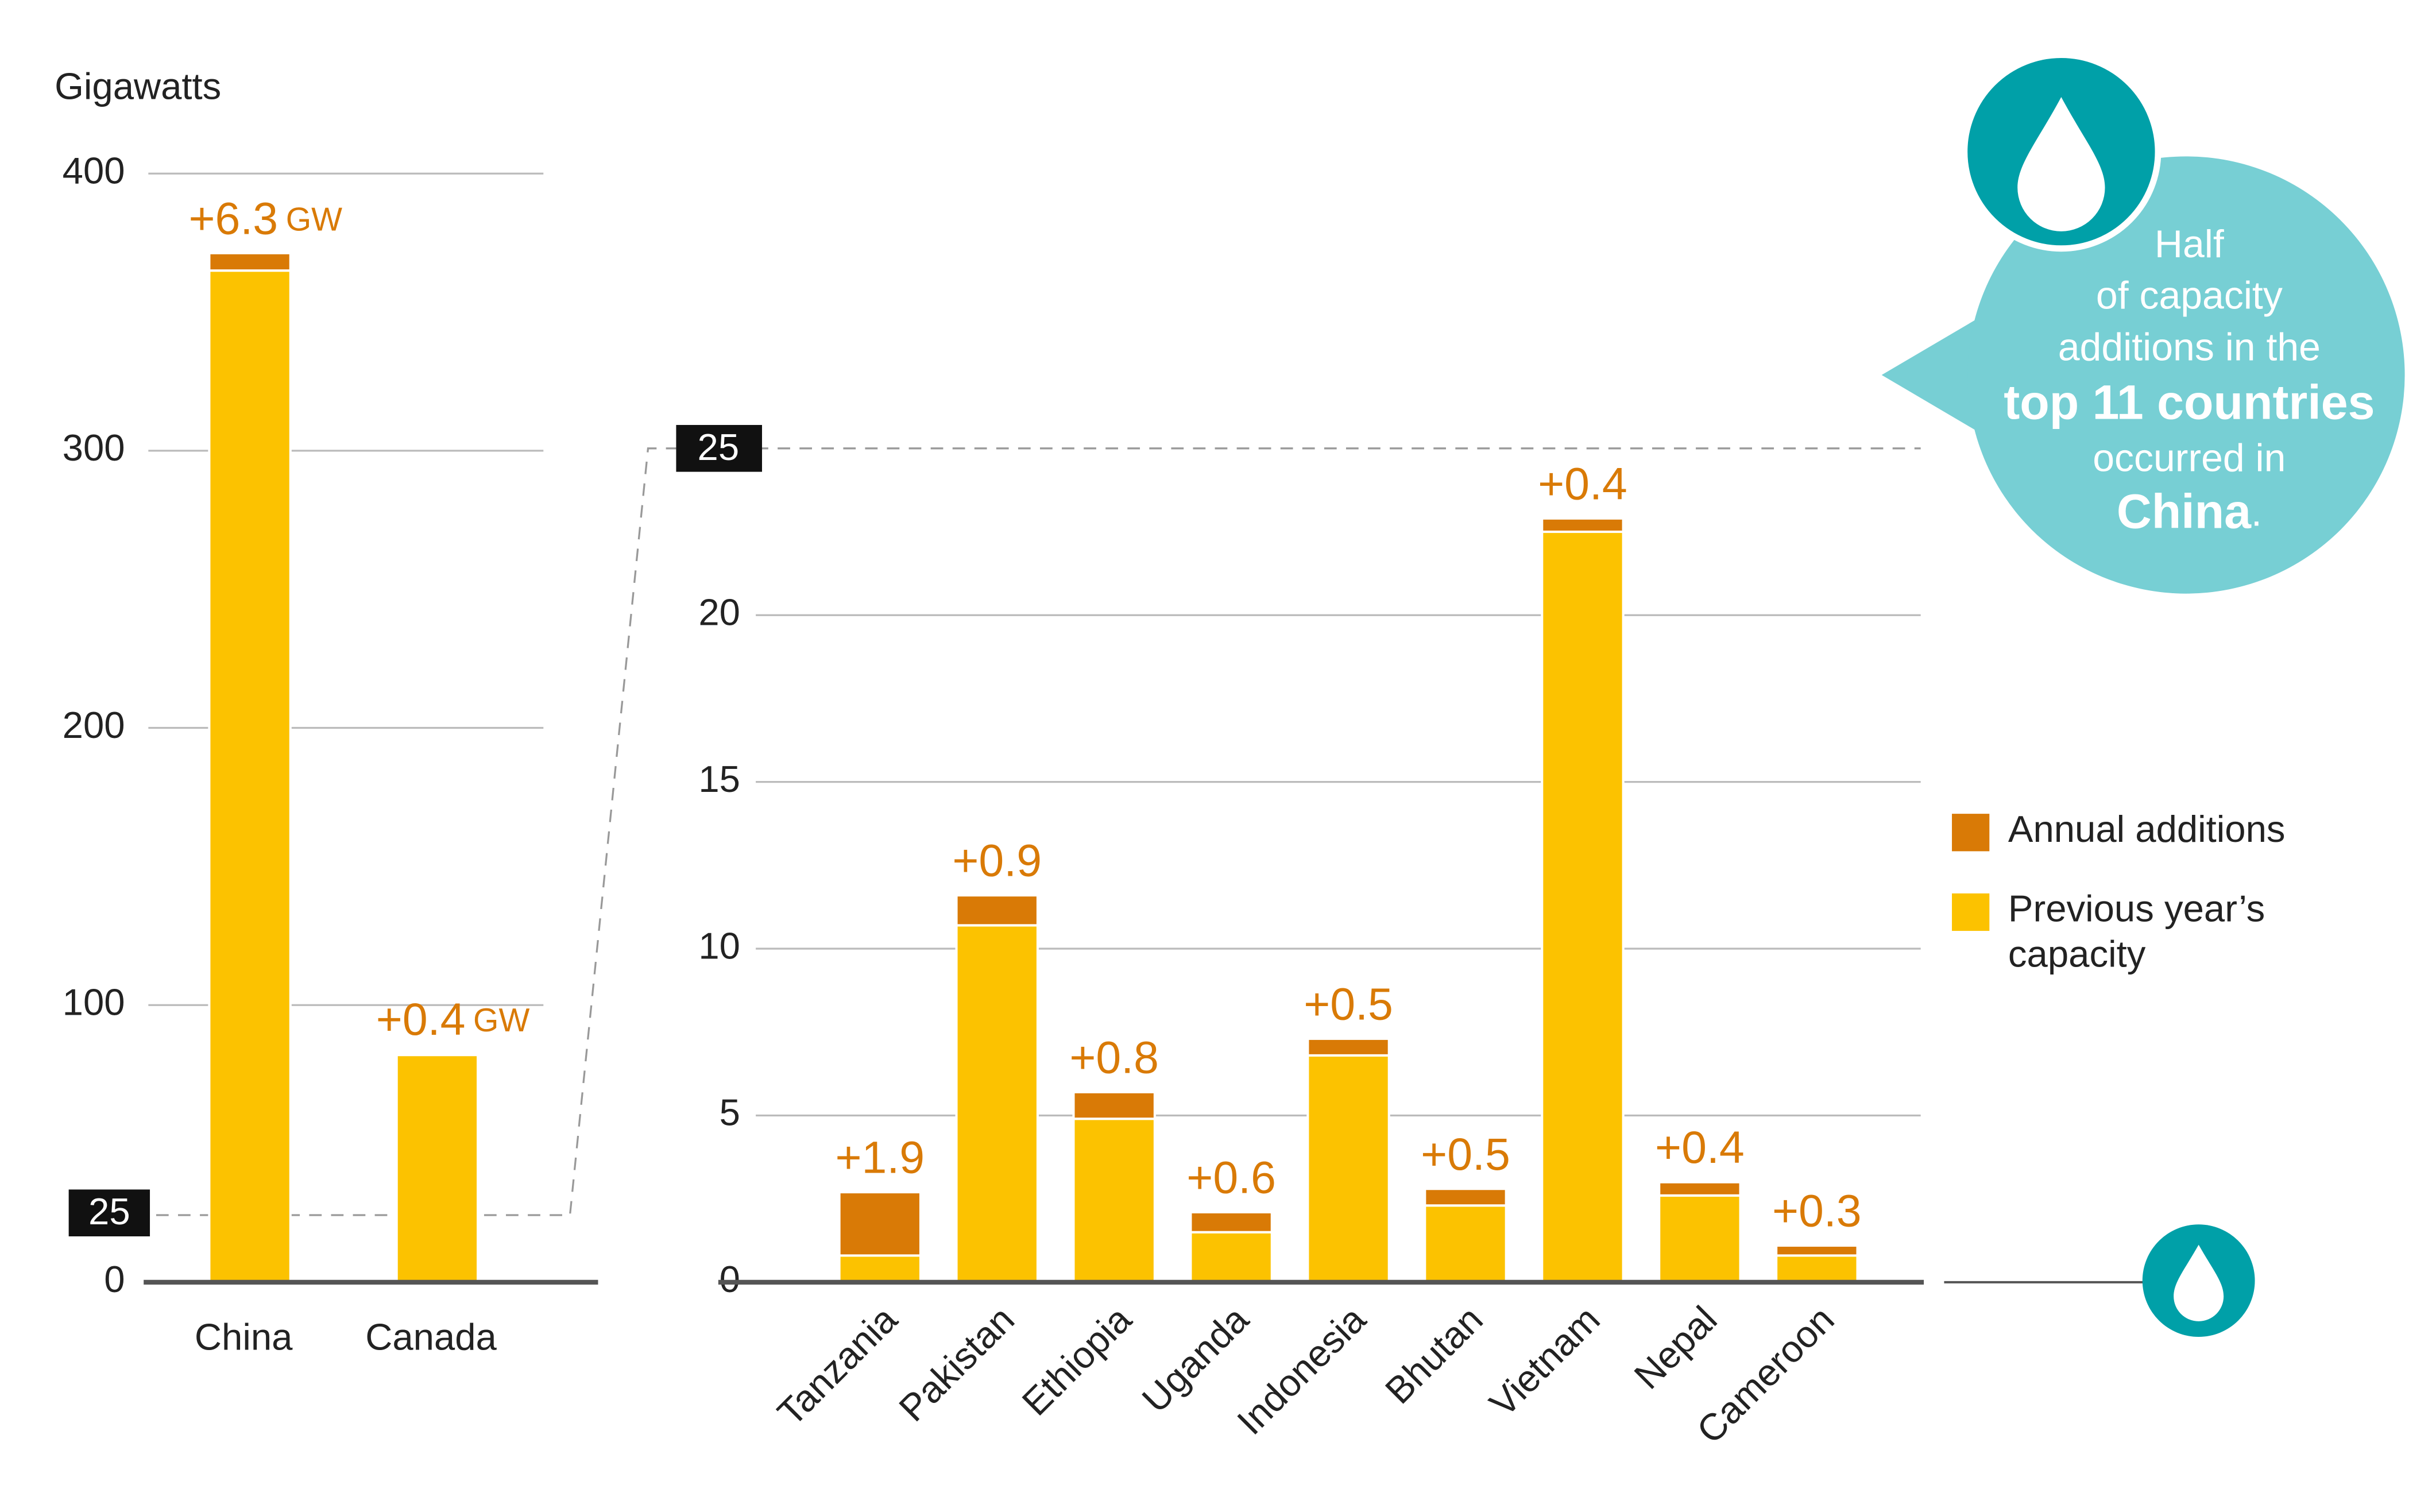 Image resolution: width=2436 pixels, height=1512 pixels. I want to click on value-label: +0.3, so click(1817, 1210).